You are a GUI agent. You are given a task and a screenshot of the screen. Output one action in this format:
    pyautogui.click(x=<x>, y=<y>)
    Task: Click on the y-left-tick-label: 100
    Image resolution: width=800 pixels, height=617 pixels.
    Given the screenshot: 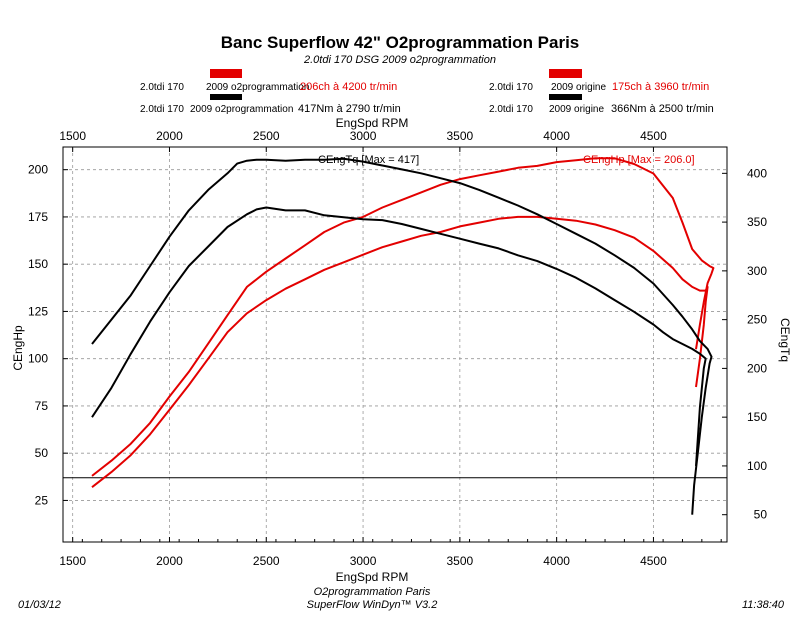 What is the action you would take?
    pyautogui.click(x=38, y=359)
    